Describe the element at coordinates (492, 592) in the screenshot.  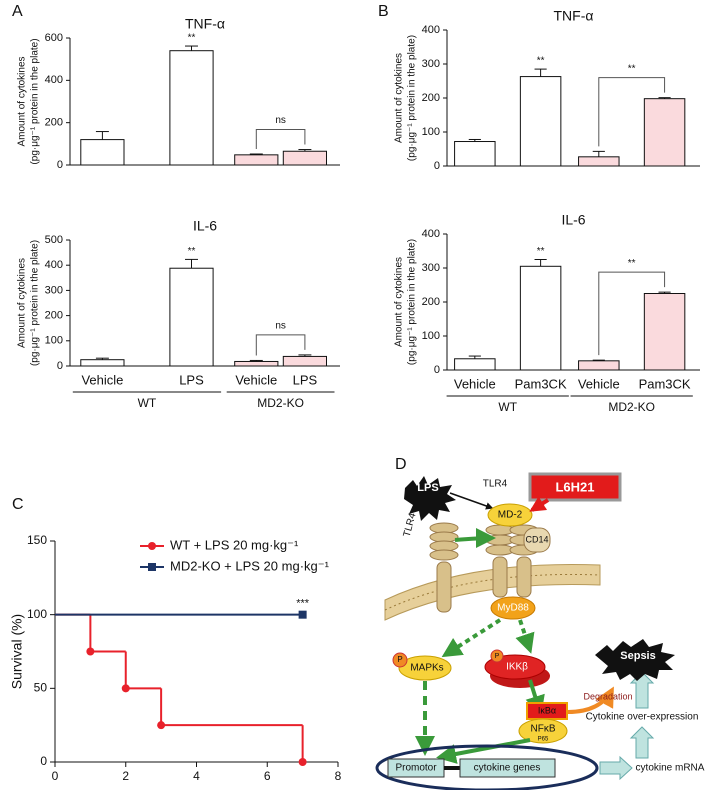
I see `membrane-bilayer` at that location.